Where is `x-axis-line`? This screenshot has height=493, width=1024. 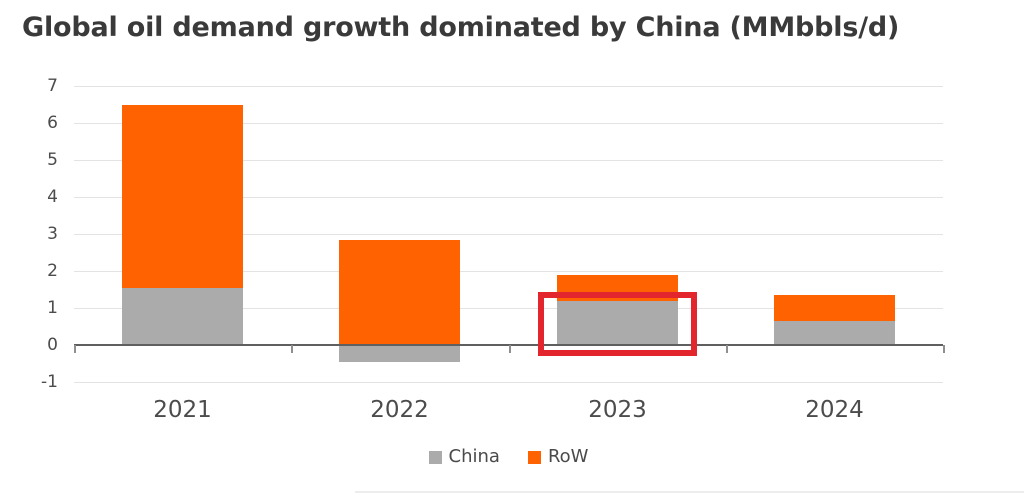 x-axis-line is located at coordinates (508, 345).